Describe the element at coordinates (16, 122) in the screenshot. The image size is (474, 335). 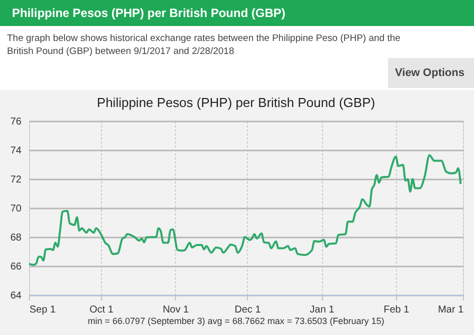
I see `y-tick-label: 76` at that location.